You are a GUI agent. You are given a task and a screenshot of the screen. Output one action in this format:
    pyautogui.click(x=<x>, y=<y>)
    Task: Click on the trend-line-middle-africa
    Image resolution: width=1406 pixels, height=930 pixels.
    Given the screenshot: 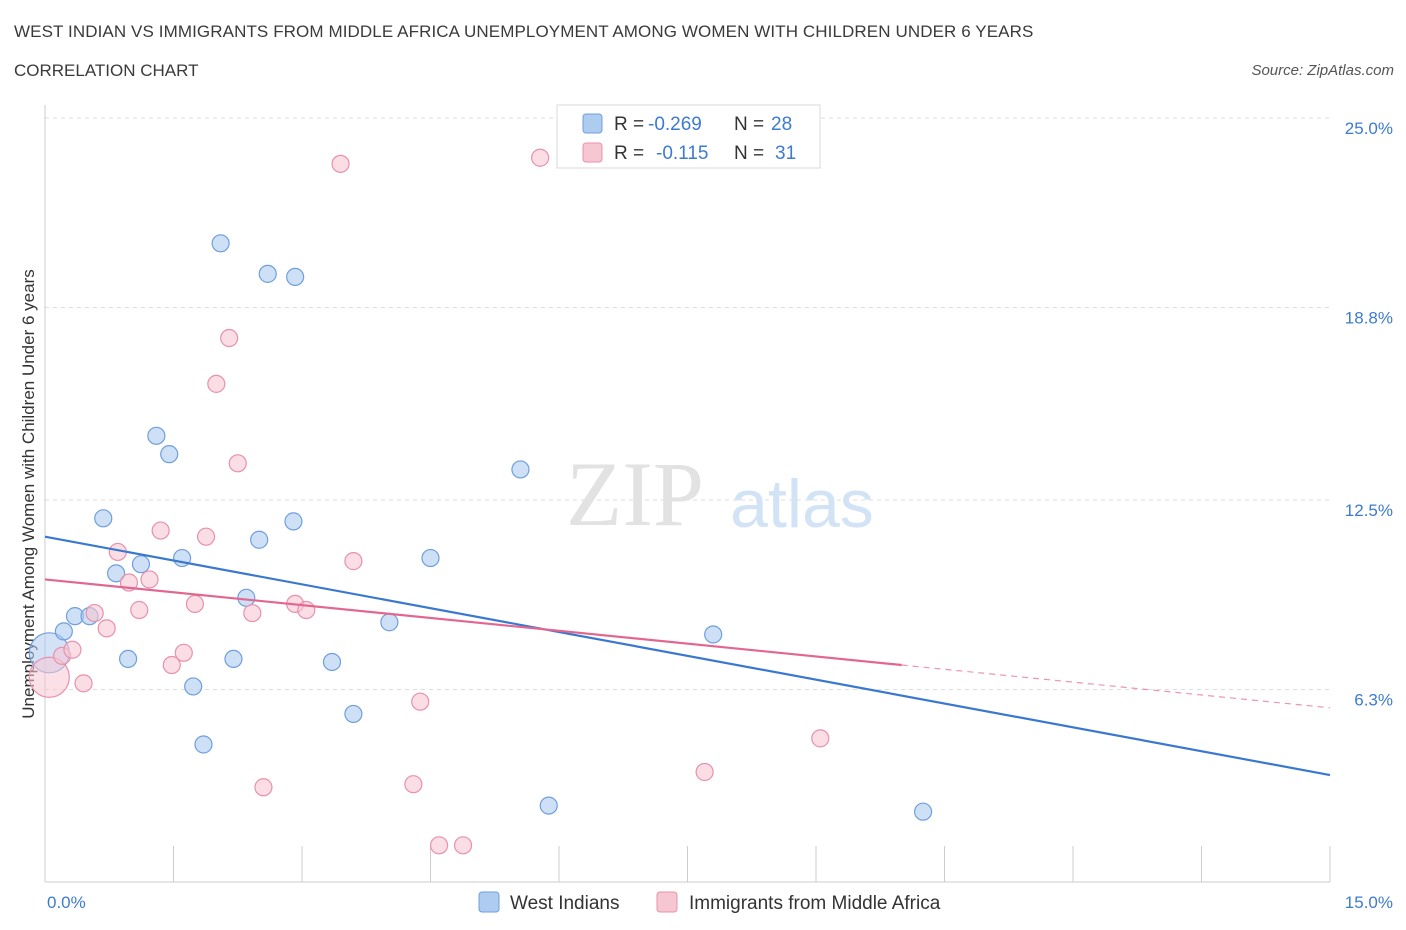 What is the action you would take?
    pyautogui.click(x=473, y=622)
    